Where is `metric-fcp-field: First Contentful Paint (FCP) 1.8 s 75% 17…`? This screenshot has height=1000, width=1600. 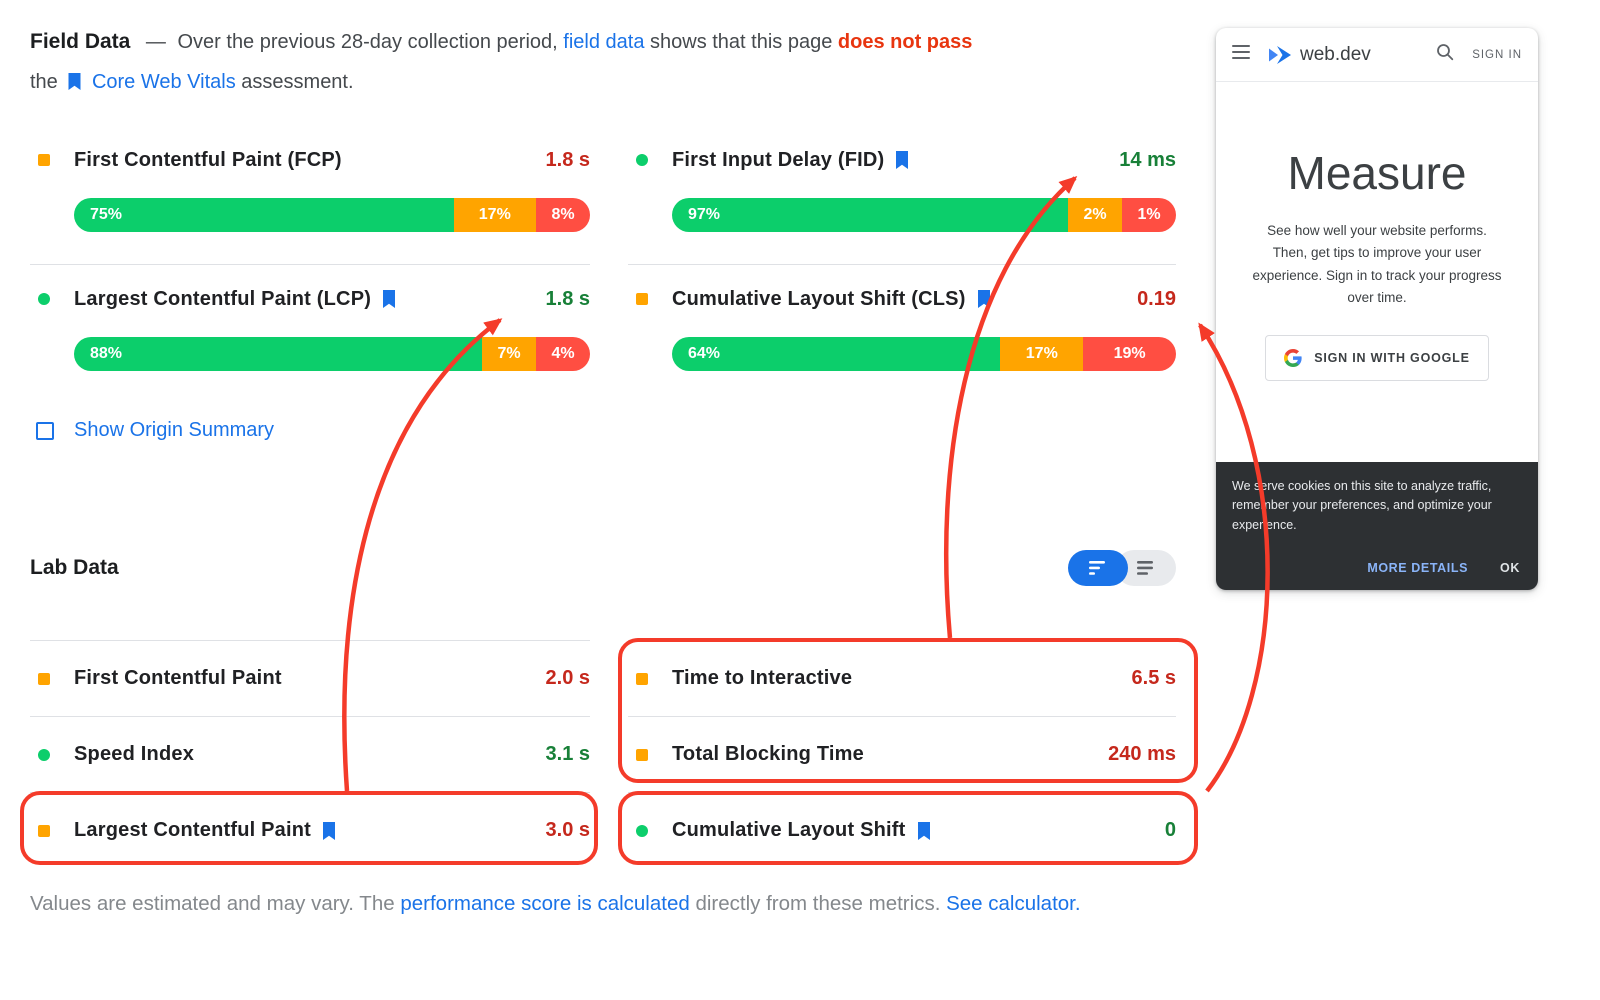
metric-fcp-field: First Contentful Paint (FCP) 1.8 s 75% 17… is located at coordinates (310, 195).